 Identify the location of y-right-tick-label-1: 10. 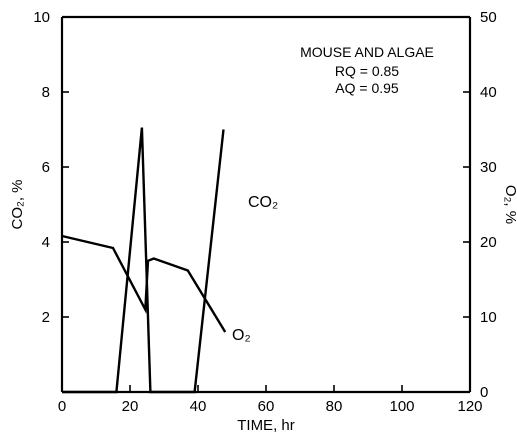
(488, 317).